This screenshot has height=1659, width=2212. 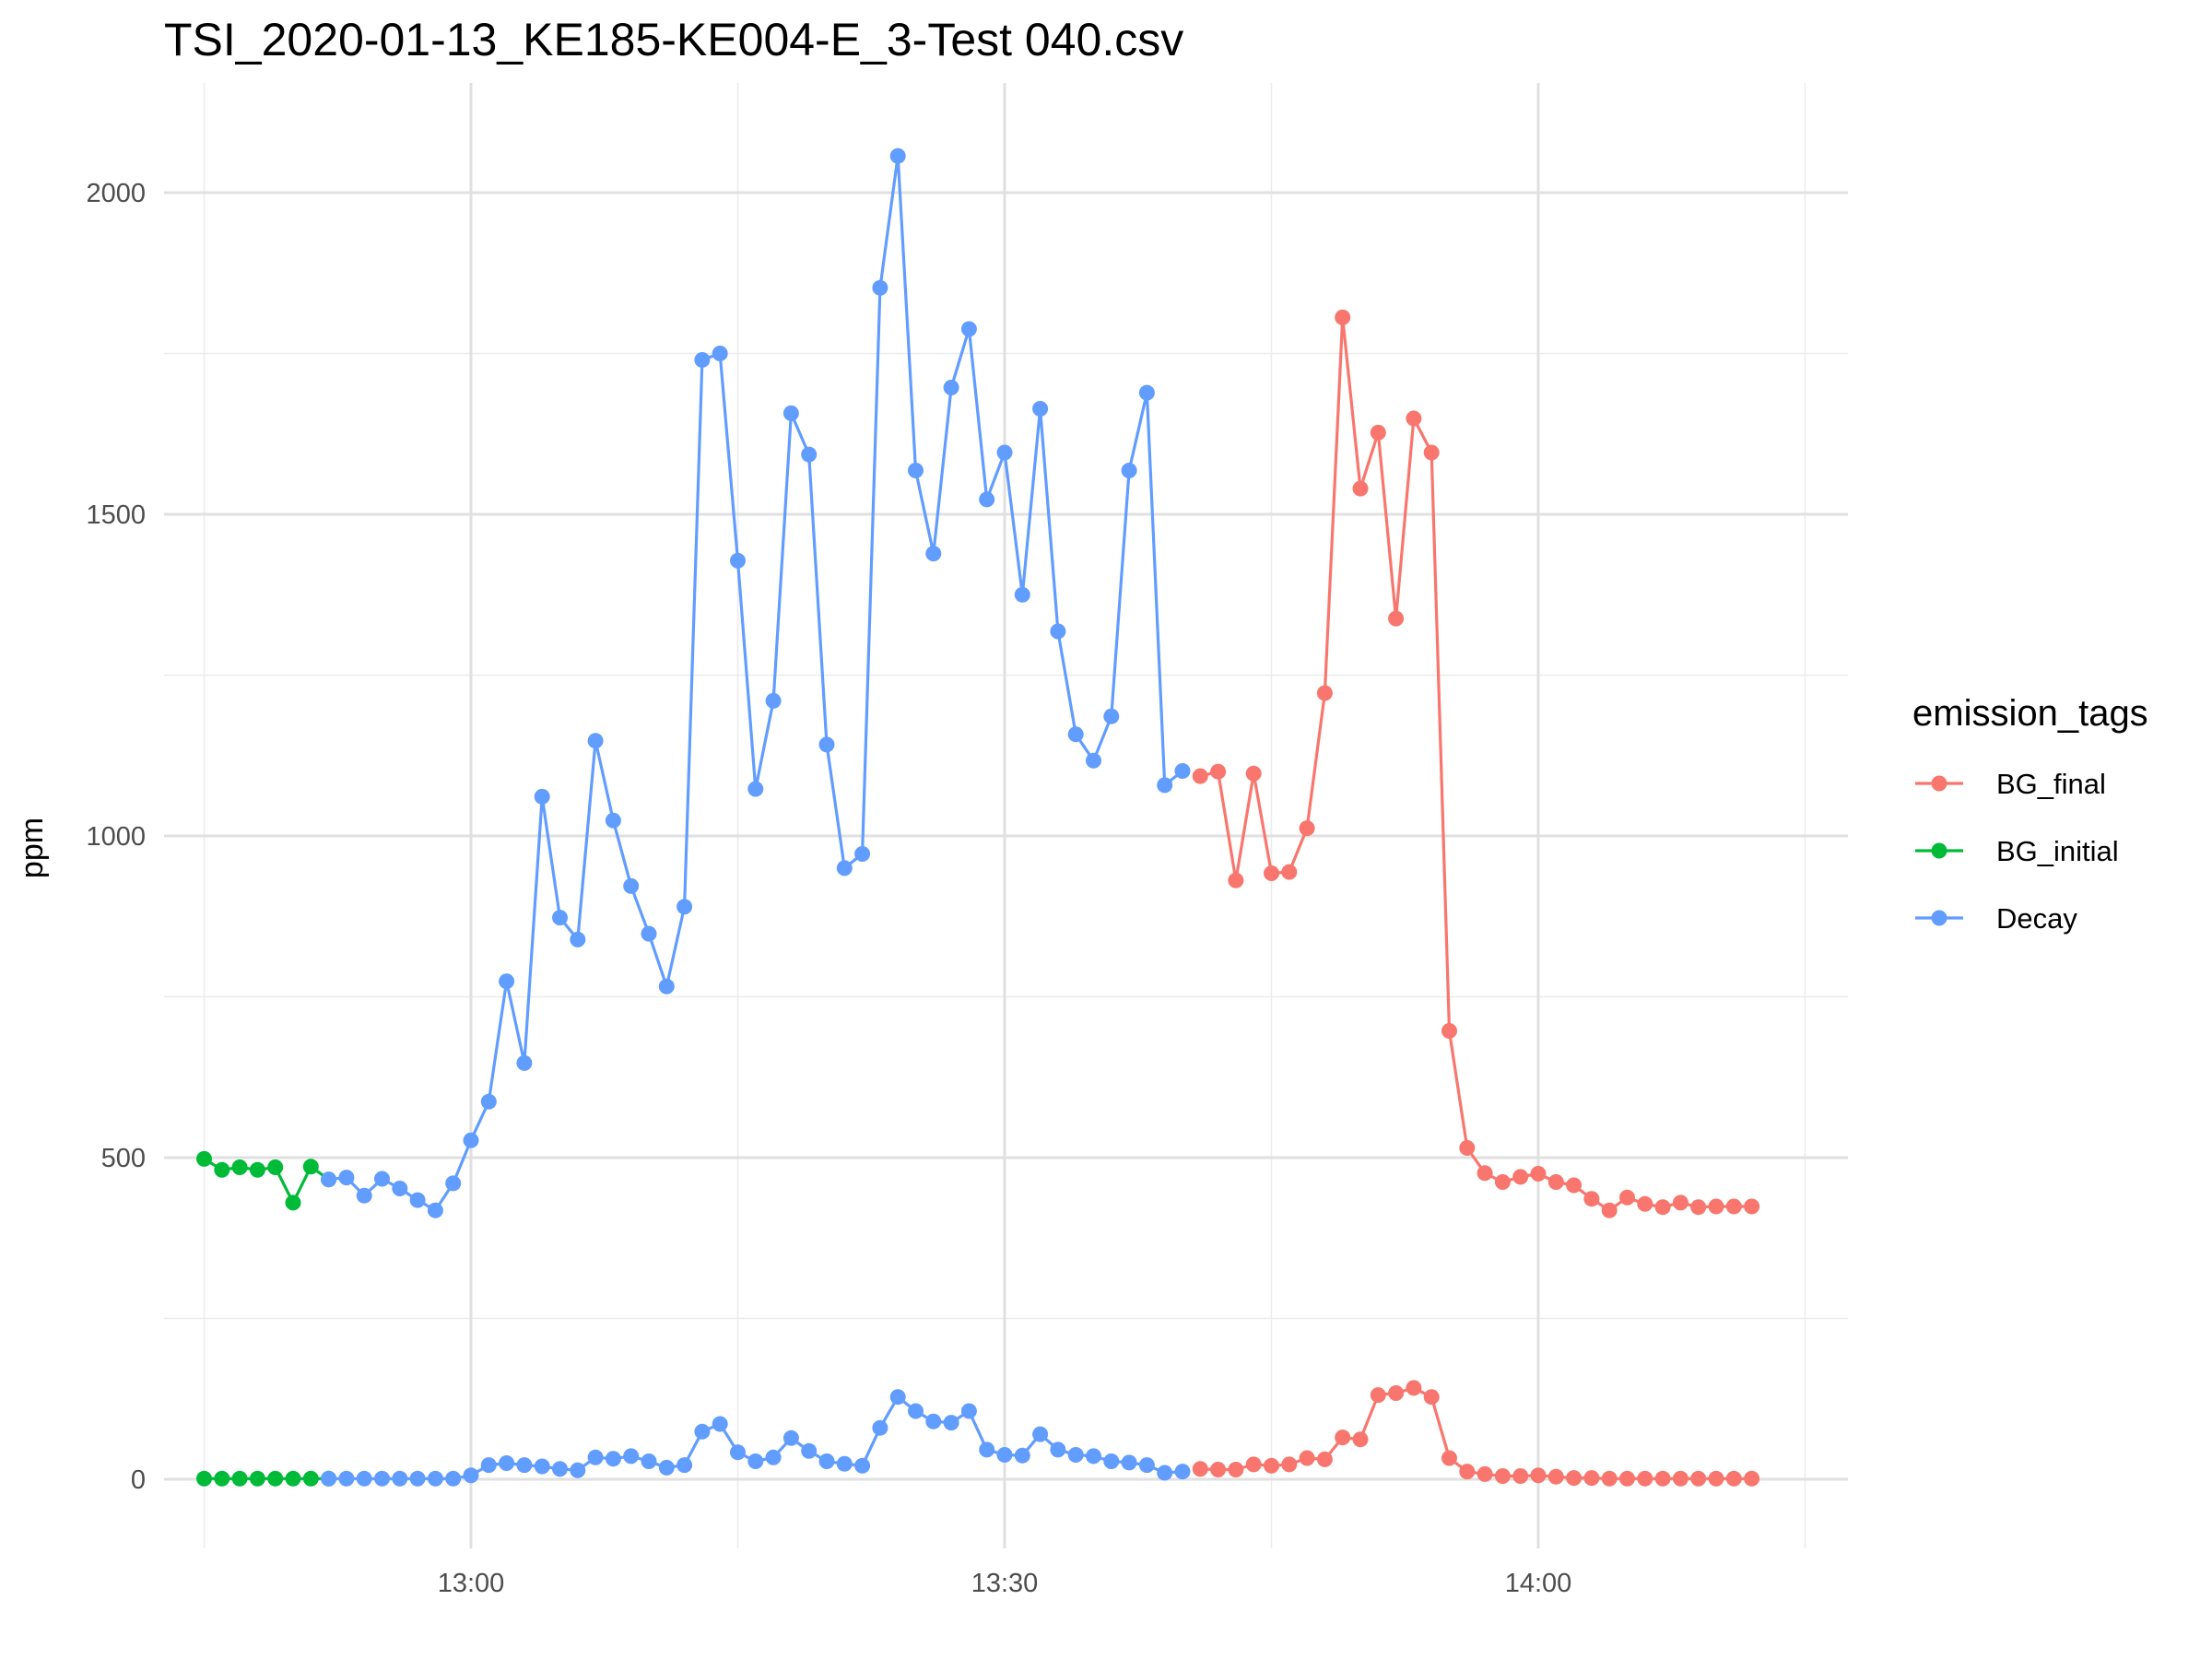 What do you see at coordinates (2030, 814) in the screenshot?
I see `legend: emission_tags BG_final BG_initial Decay` at bounding box center [2030, 814].